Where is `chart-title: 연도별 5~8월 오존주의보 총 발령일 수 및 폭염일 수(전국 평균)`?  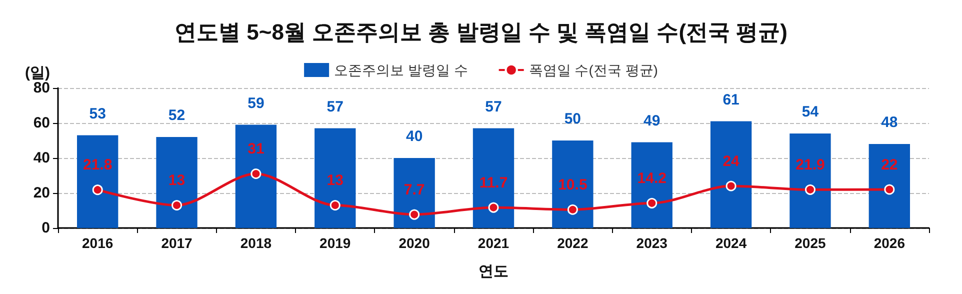 chart-title: 연도별 5~8월 오존주의보 총 발령일 수 및 폭염일 수(전국 평균) is located at coordinates (481, 32).